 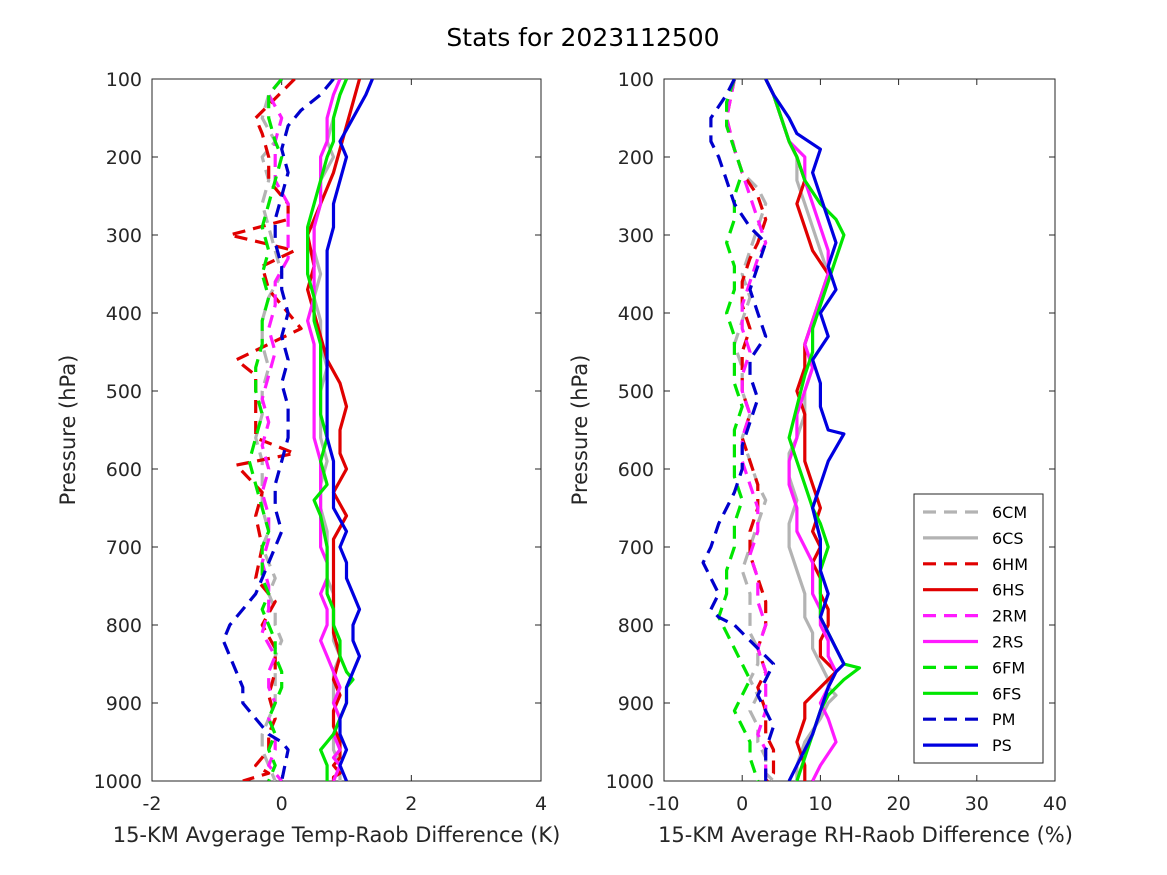 What do you see at coordinates (124, 626) in the screenshot?
I see `temp-y-tick-label: 800` at bounding box center [124, 626].